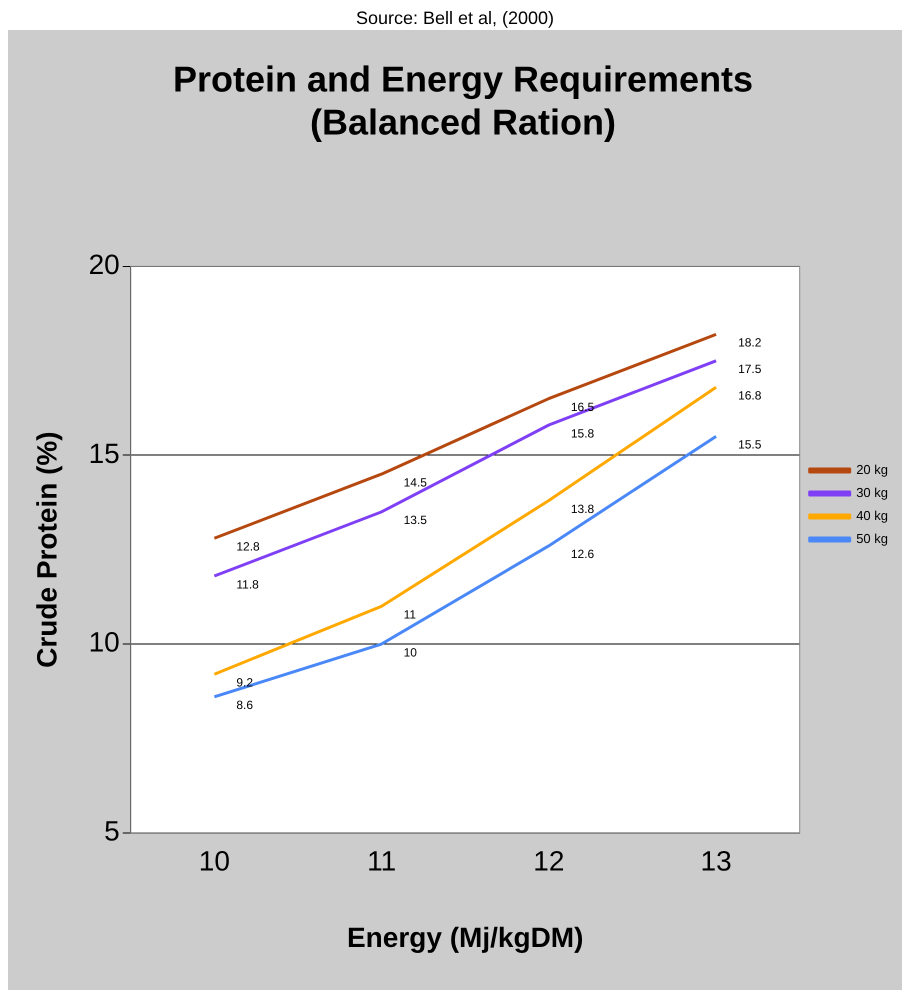 The height and width of the screenshot is (994, 910). Describe the element at coordinates (463, 79) in the screenshot. I see `text: Protein and Energy Requirements` at that location.